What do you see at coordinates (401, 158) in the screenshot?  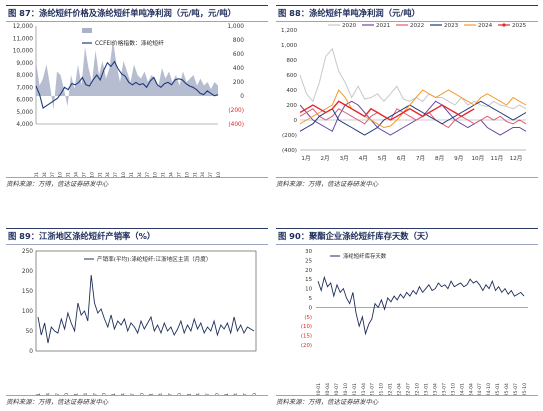 I see `x-tick-label: 6月` at bounding box center [401, 158].